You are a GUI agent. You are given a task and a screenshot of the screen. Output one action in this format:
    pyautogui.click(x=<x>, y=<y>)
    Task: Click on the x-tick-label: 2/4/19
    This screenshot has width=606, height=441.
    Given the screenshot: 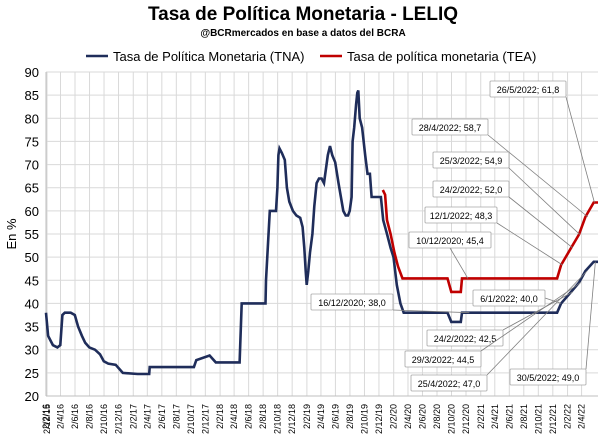 What is the action you would take?
    pyautogui.click(x=321, y=416)
    